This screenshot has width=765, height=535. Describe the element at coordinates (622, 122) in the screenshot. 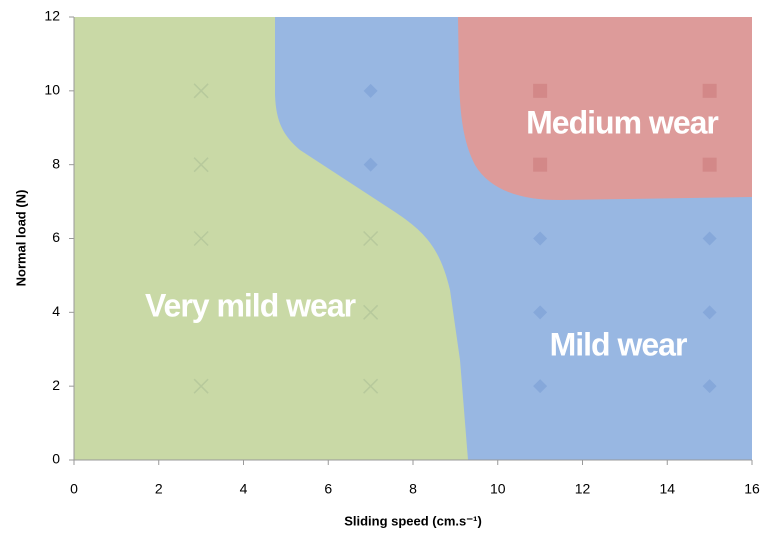

I see `region-label: Medium wear` at that location.